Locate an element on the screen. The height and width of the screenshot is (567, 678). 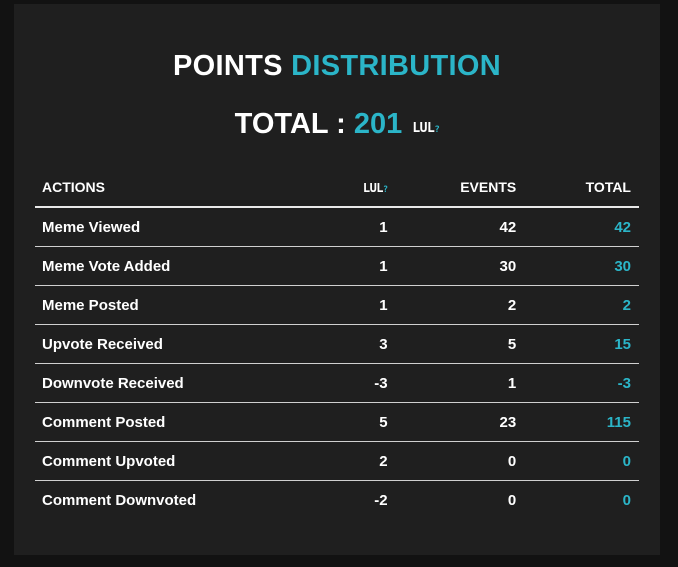
table-row: Meme Viewed 1 42 42 is located at coordinates (337, 227).